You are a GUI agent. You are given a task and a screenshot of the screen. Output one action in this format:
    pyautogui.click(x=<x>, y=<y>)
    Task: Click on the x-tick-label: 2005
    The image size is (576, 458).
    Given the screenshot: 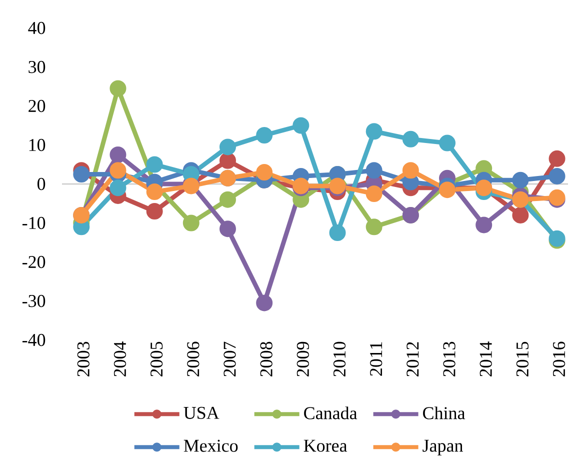 What is the action you would take?
    pyautogui.click(x=156, y=359)
    